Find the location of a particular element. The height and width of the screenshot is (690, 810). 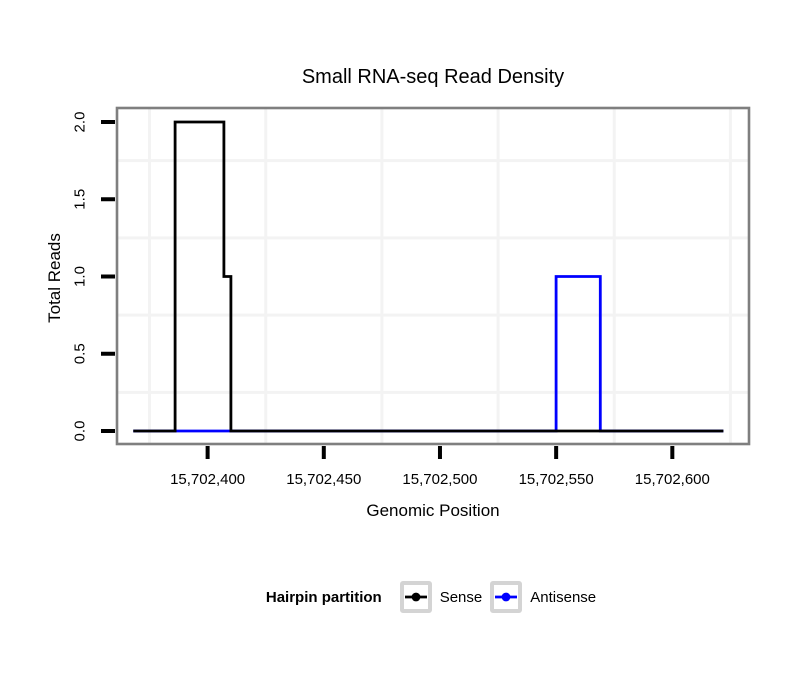

antisense-line-point-icon is located at coordinates (506, 597).